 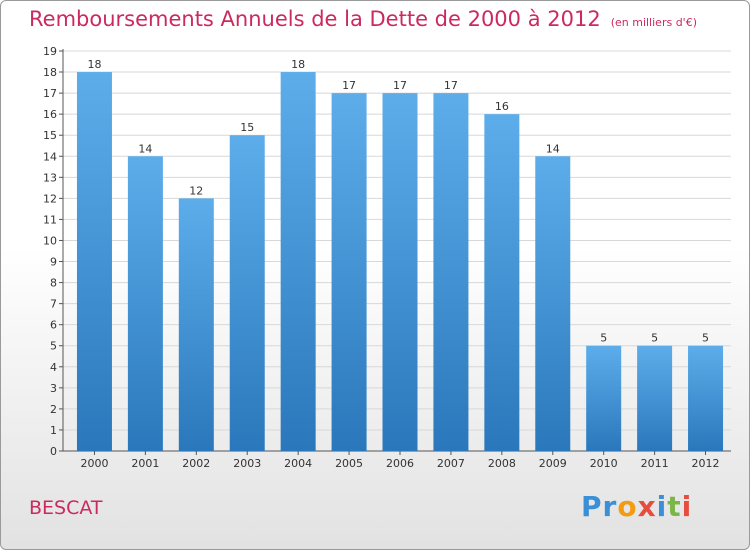 What do you see at coordinates (50, 51) in the screenshot?
I see `y-tick-label: 19` at bounding box center [50, 51].